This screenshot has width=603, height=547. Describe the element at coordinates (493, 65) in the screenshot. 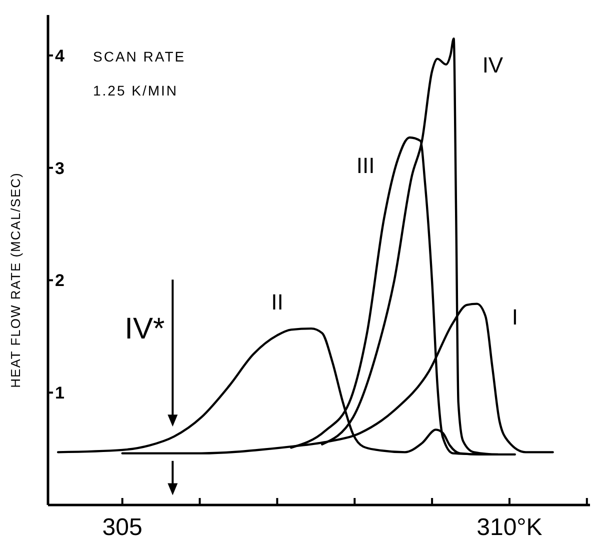

I see `series-label: IV` at that location.